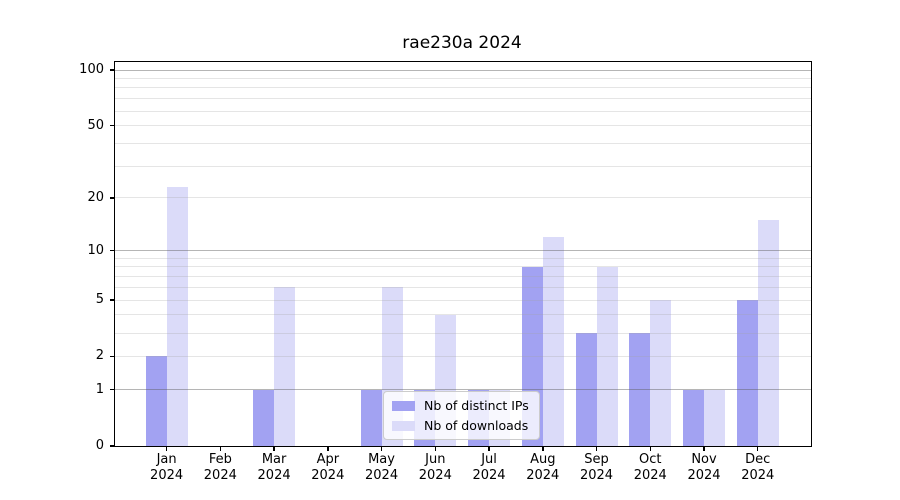  I want to click on bar-downloads-nov, so click(714, 417).